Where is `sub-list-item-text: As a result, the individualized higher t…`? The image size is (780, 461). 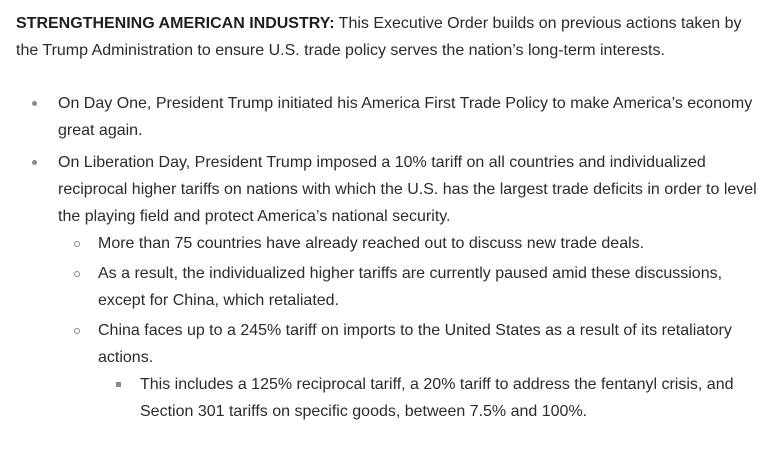
sub-list-item-text: As a result, the individualized higher t… is located at coordinates (410, 287).